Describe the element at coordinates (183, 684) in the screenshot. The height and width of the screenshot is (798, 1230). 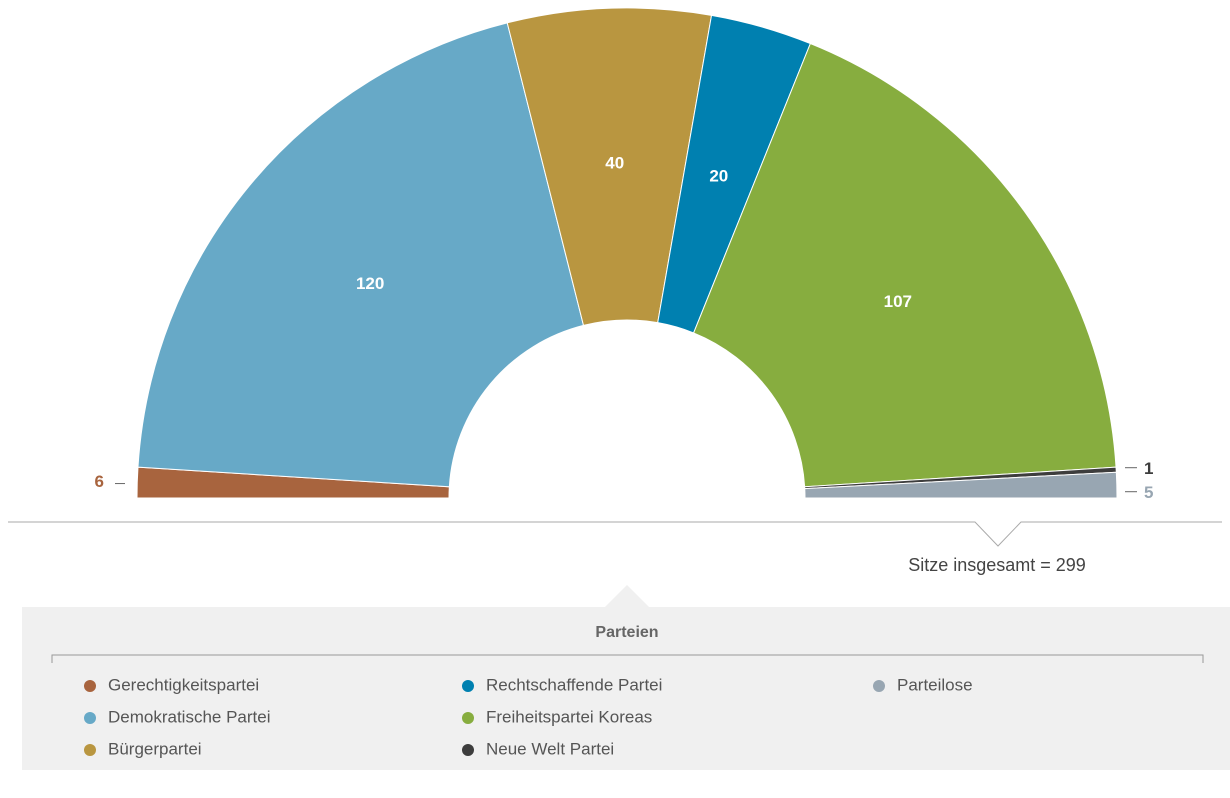
I see `legend-label: Gerechtigkeitspartei` at that location.